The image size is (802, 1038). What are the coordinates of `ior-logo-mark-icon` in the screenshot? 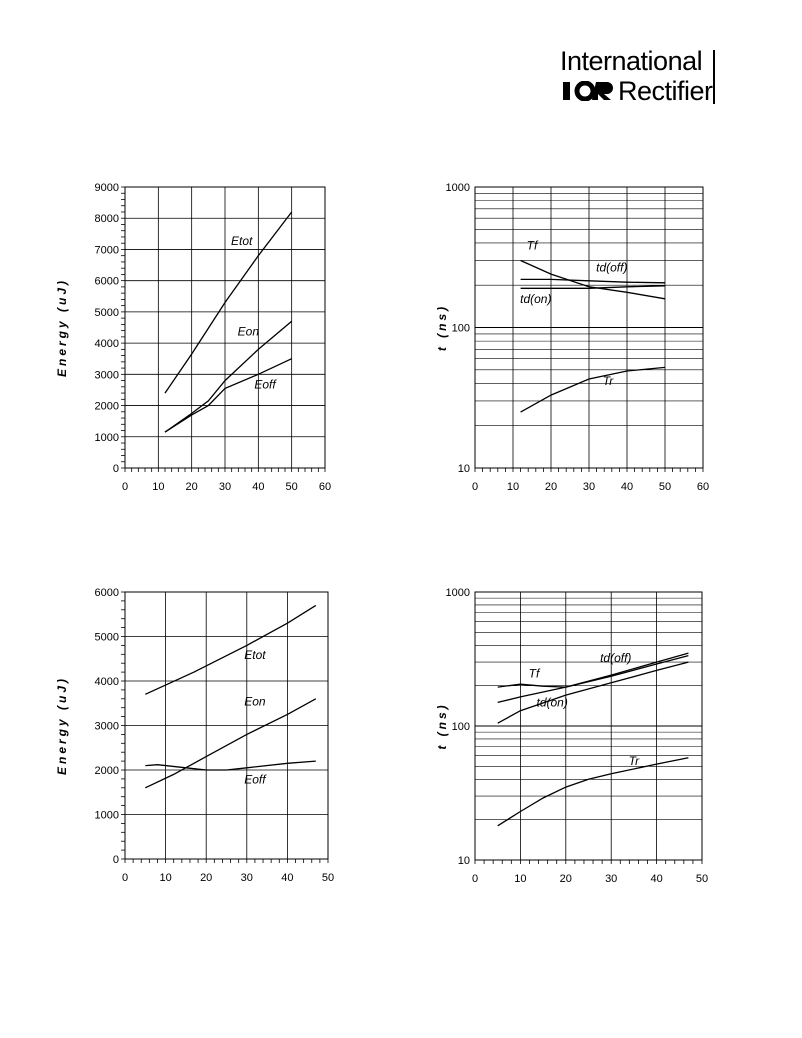 It's located at (588, 91).